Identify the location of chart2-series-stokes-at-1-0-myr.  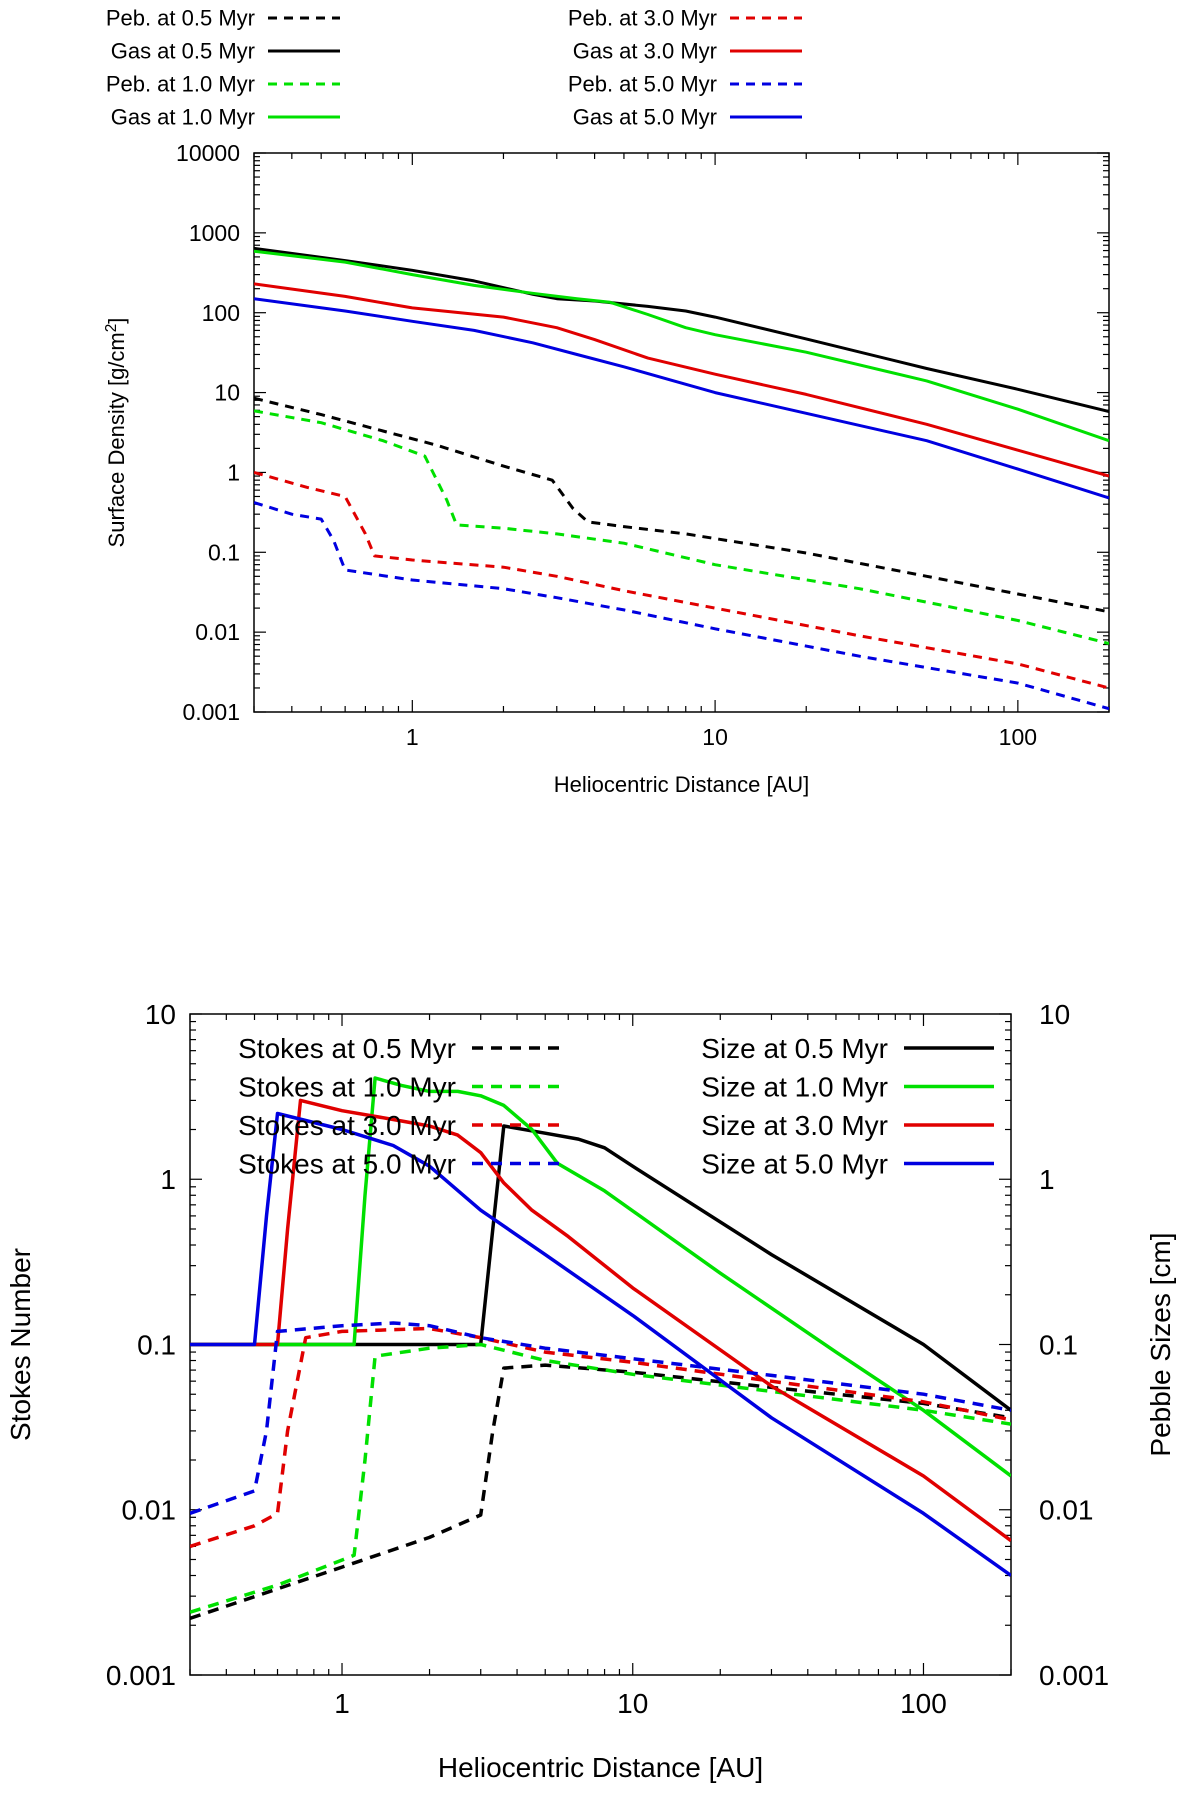
(600, 1478).